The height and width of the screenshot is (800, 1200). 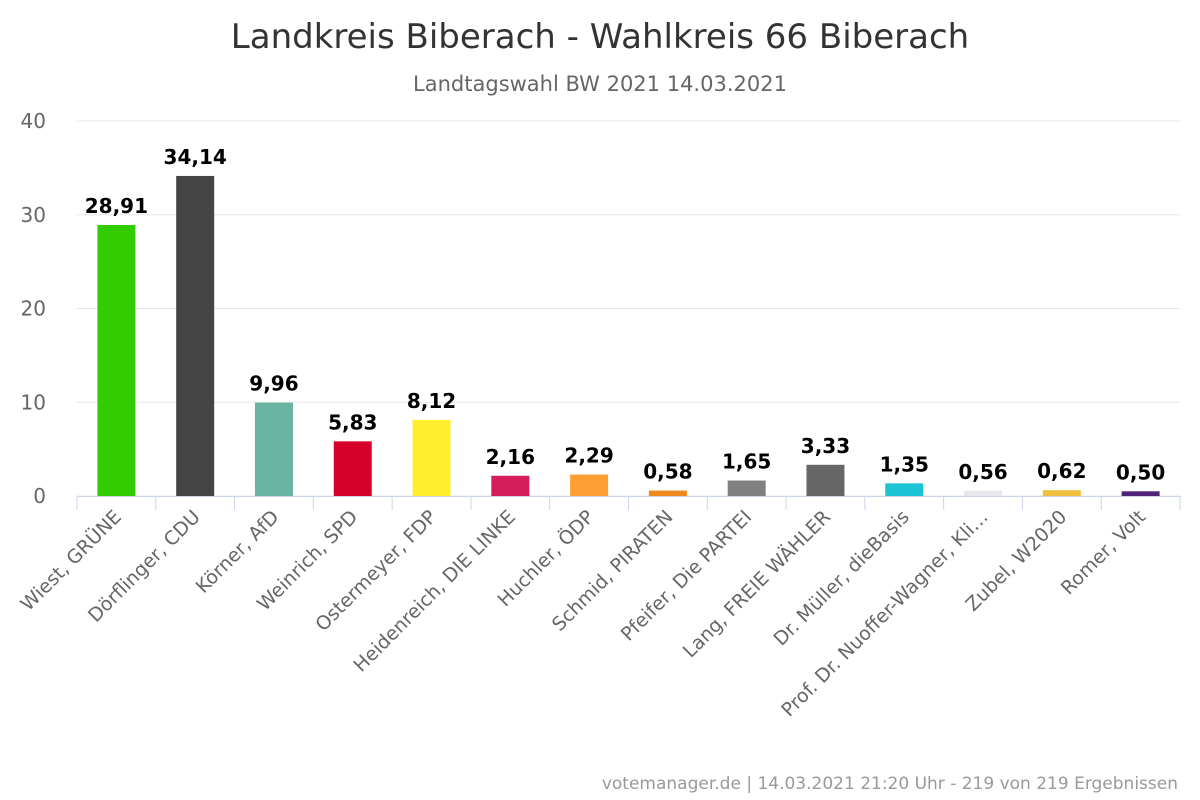 What do you see at coordinates (746, 462) in the screenshot?
I see `data-label: 1,65` at bounding box center [746, 462].